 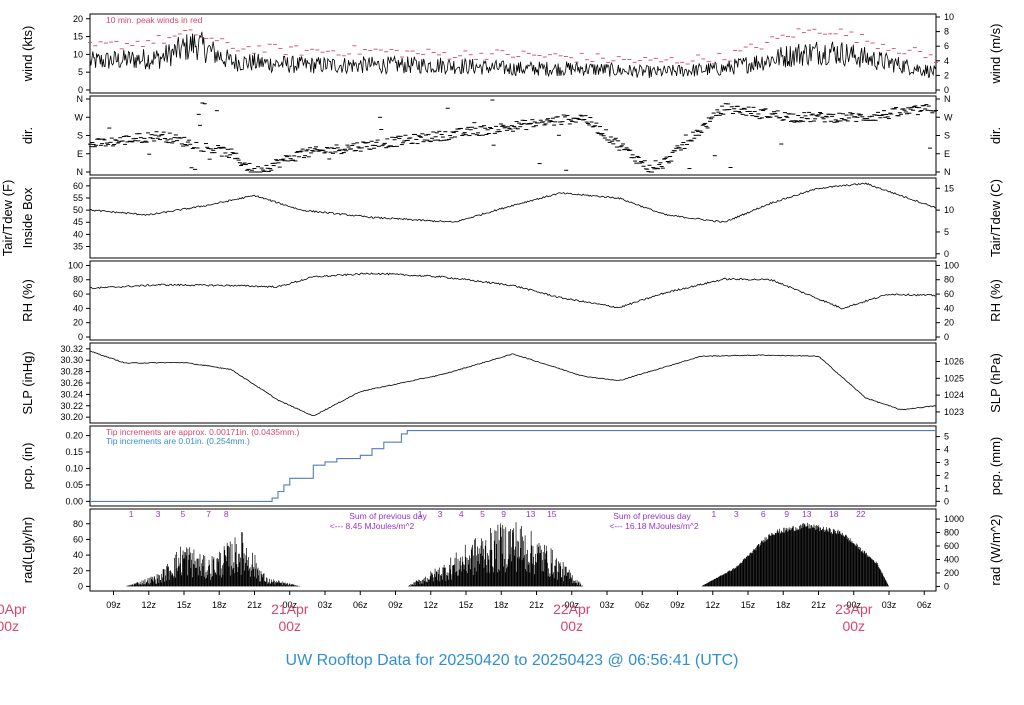 What do you see at coordinates (78, 222) in the screenshot?
I see `temp-left-tick-label: 45` at bounding box center [78, 222].